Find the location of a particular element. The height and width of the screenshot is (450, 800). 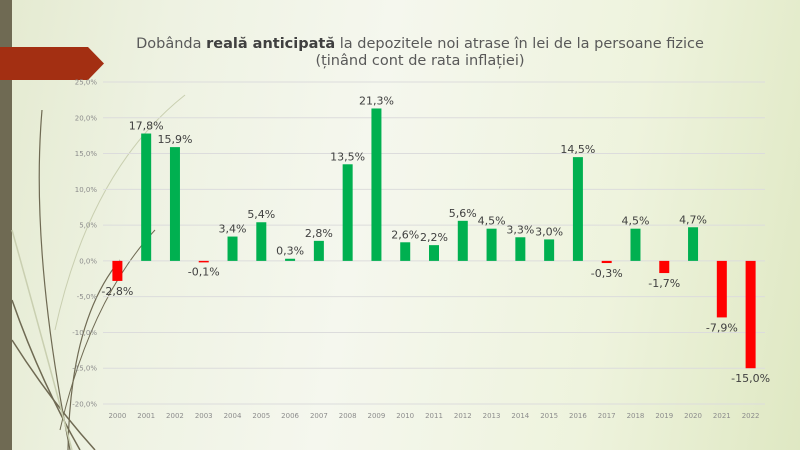

data-label: -15,0% is located at coordinates (750, 378).